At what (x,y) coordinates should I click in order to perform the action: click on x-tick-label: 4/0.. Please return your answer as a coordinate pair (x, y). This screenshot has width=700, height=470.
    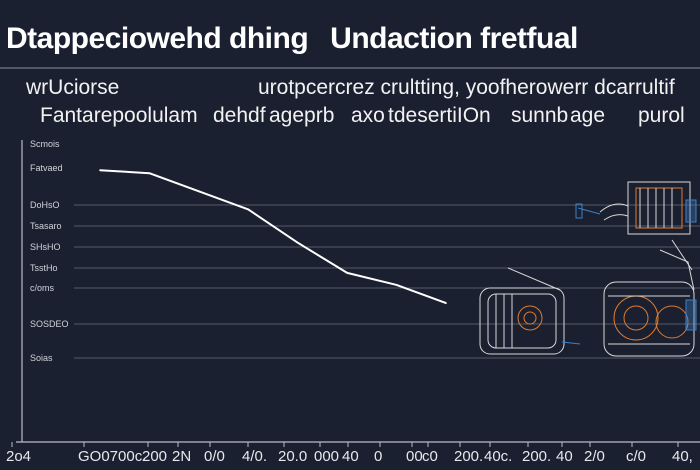
    Looking at the image, I should click on (254, 456).